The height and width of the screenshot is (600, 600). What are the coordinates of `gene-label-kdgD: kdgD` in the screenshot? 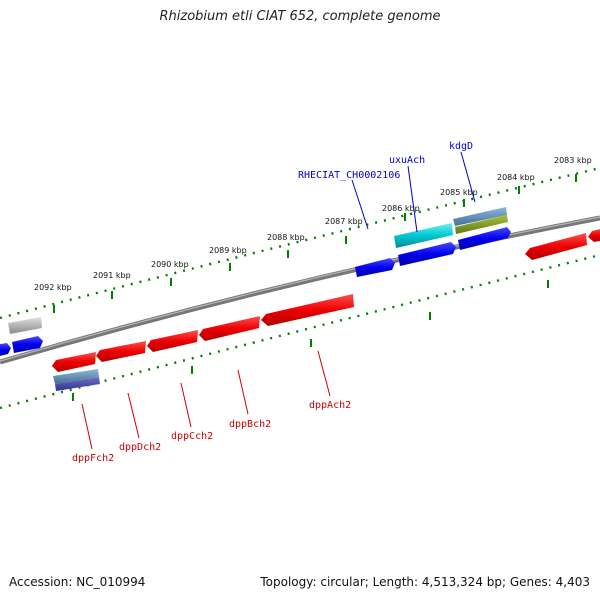 It's located at (461, 146).